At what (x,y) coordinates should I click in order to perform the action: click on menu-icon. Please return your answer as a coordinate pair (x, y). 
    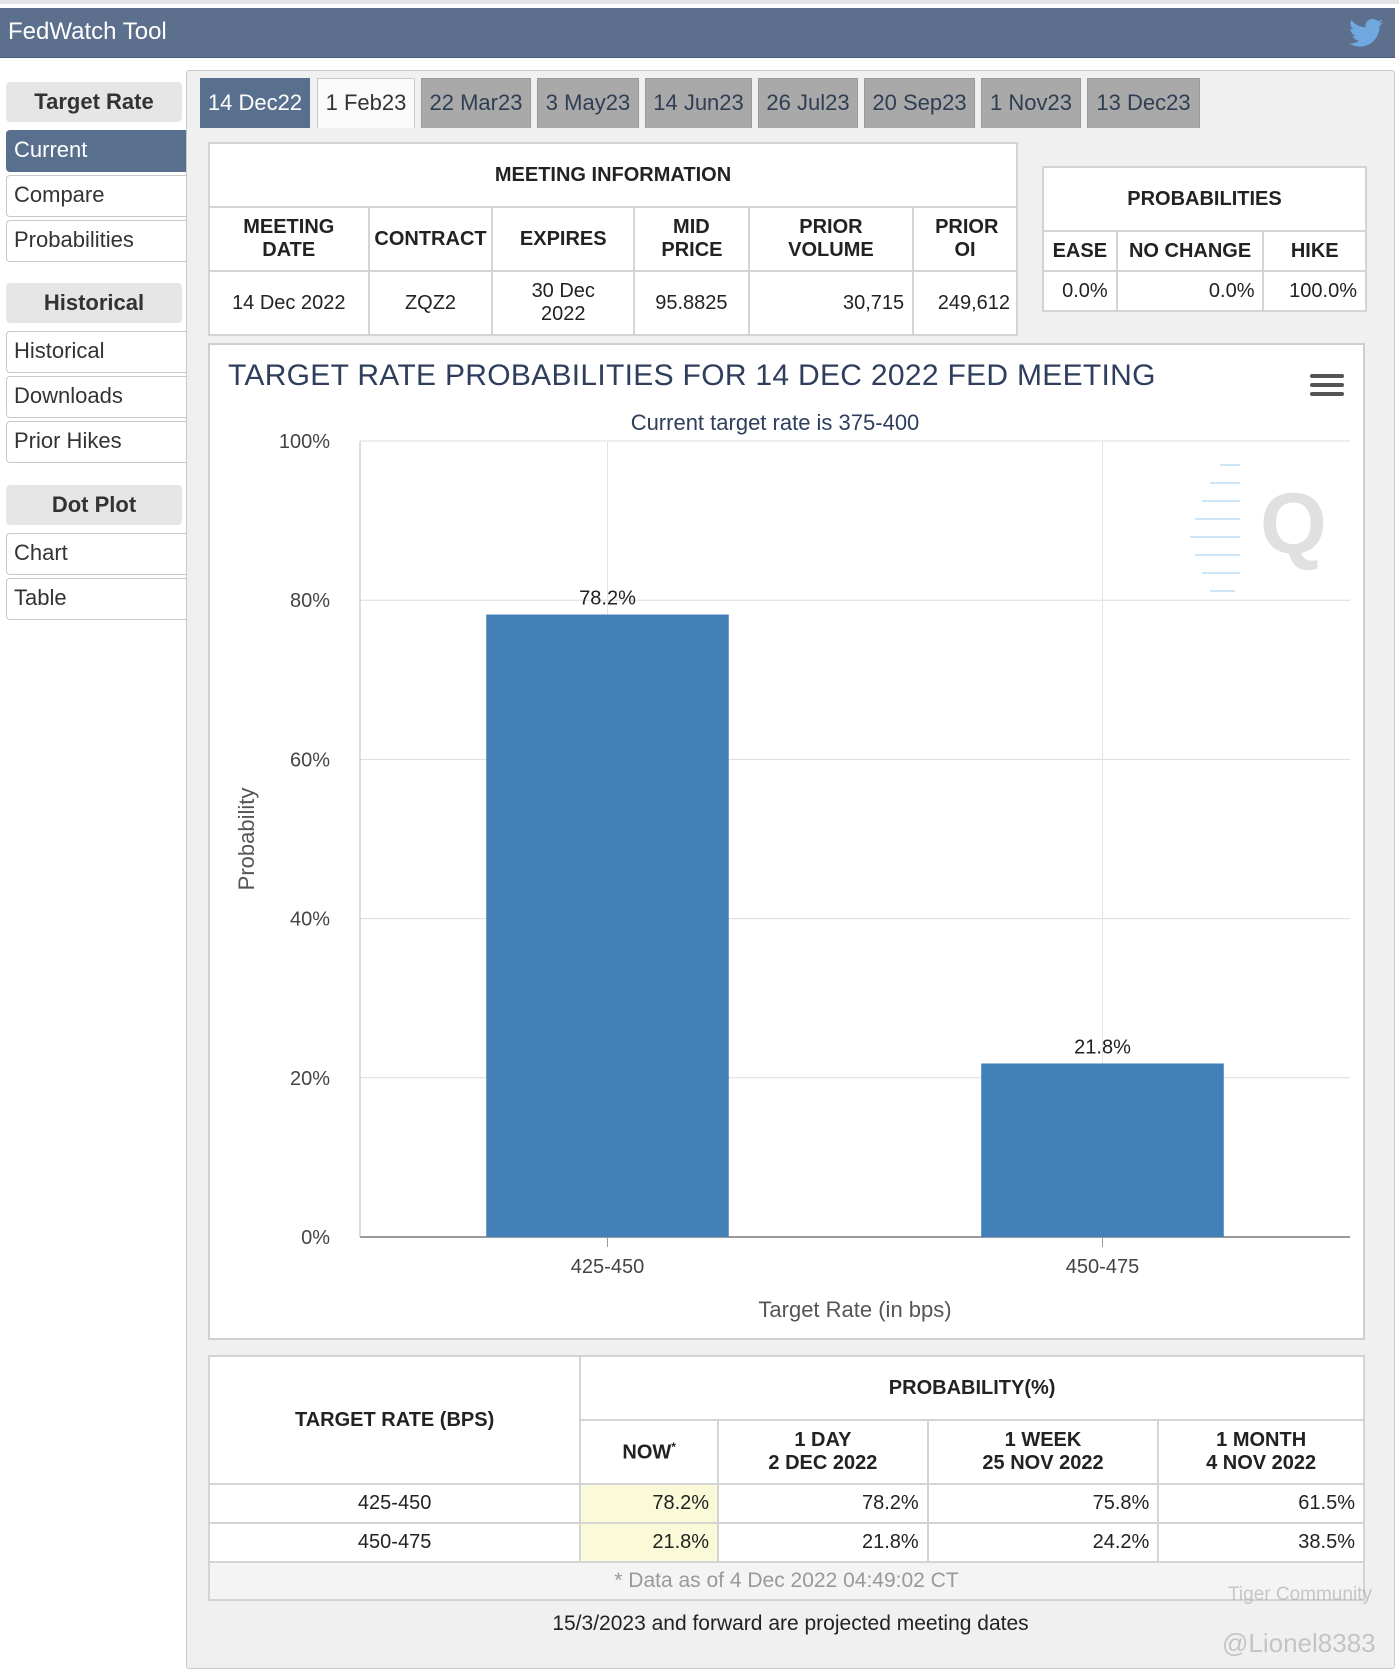
    Looking at the image, I should click on (1328, 386).